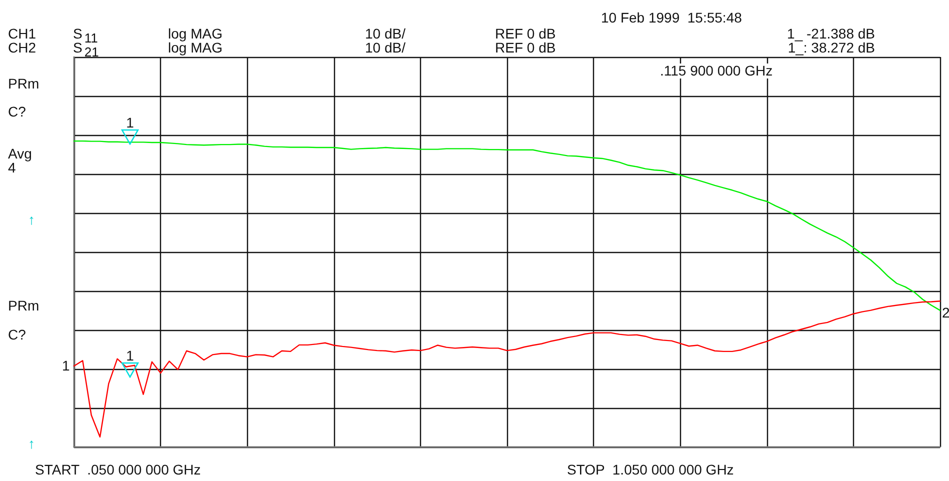 The width and height of the screenshot is (949, 481). What do you see at coordinates (945, 312) in the screenshot?
I see `text: 2` at bounding box center [945, 312].